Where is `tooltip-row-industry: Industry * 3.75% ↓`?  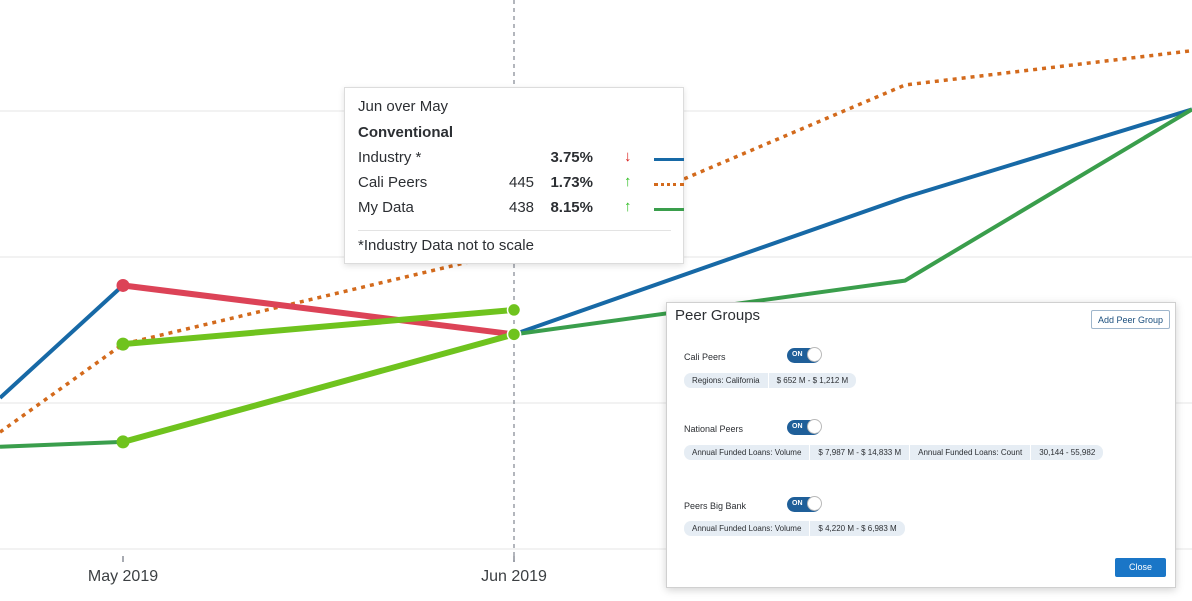 tooltip-row-industry: Industry * 3.75% ↓ is located at coordinates (521, 161).